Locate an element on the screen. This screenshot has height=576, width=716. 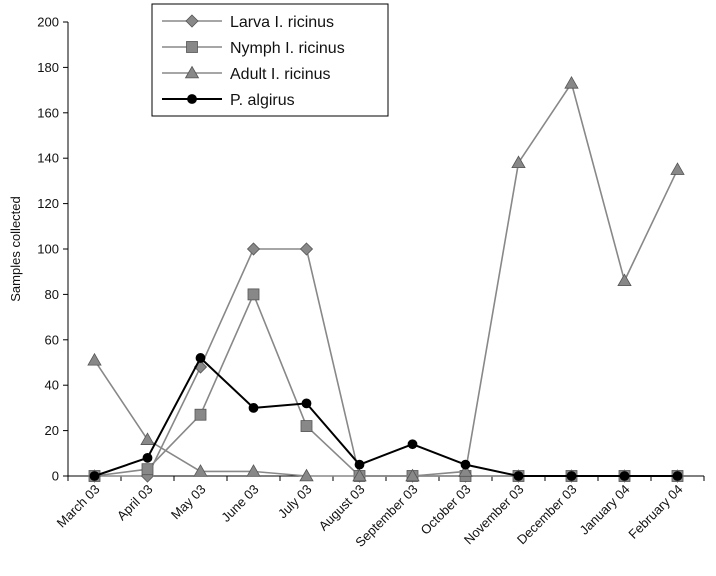
legend-label: Nymph I. ricinus is located at coordinates (287, 48).